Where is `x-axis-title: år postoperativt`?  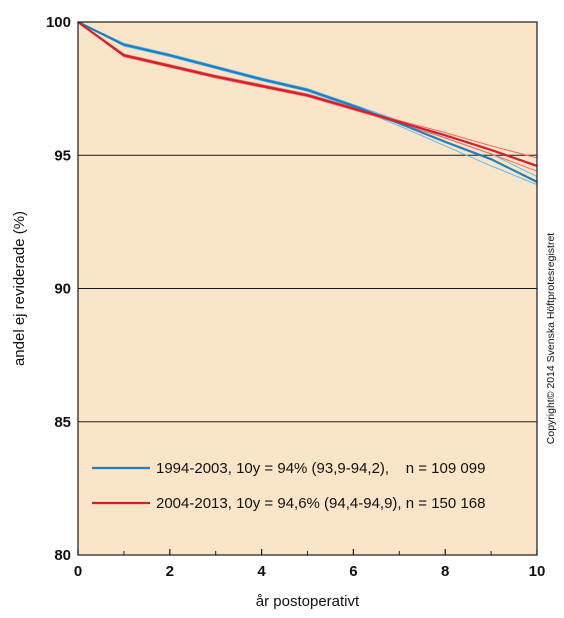 x-axis-title: år postoperativt is located at coordinates (308, 601).